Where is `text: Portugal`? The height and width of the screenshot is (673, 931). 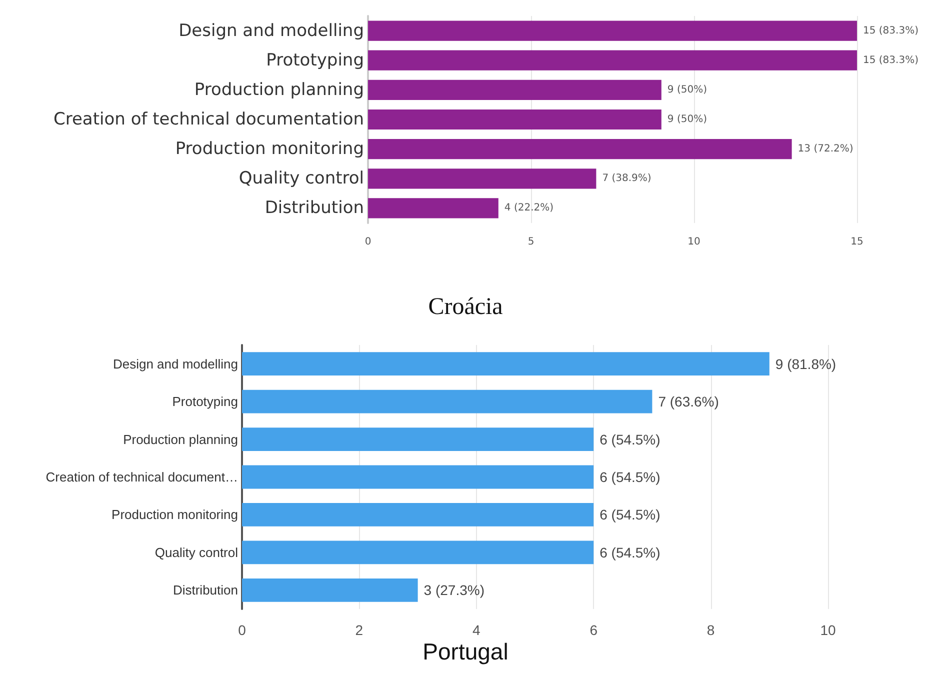
text: Portugal is located at coordinates (465, 651).